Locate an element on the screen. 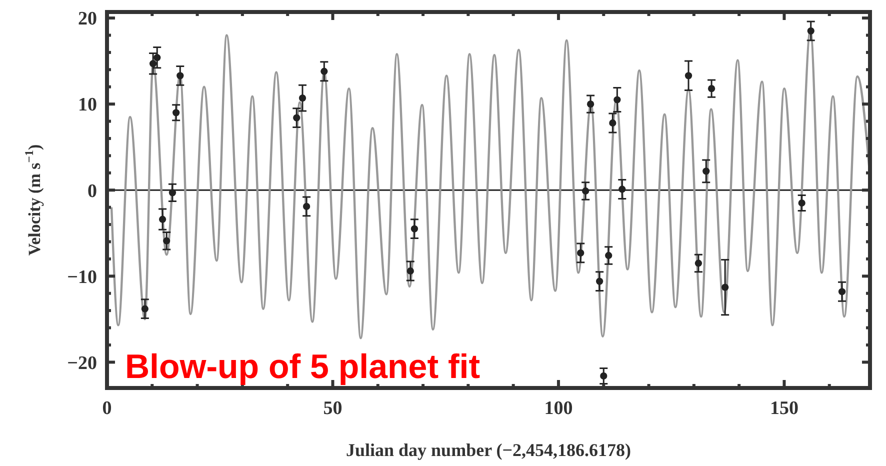 The image size is (886, 466). x-tick-label: 150 is located at coordinates (784, 408).